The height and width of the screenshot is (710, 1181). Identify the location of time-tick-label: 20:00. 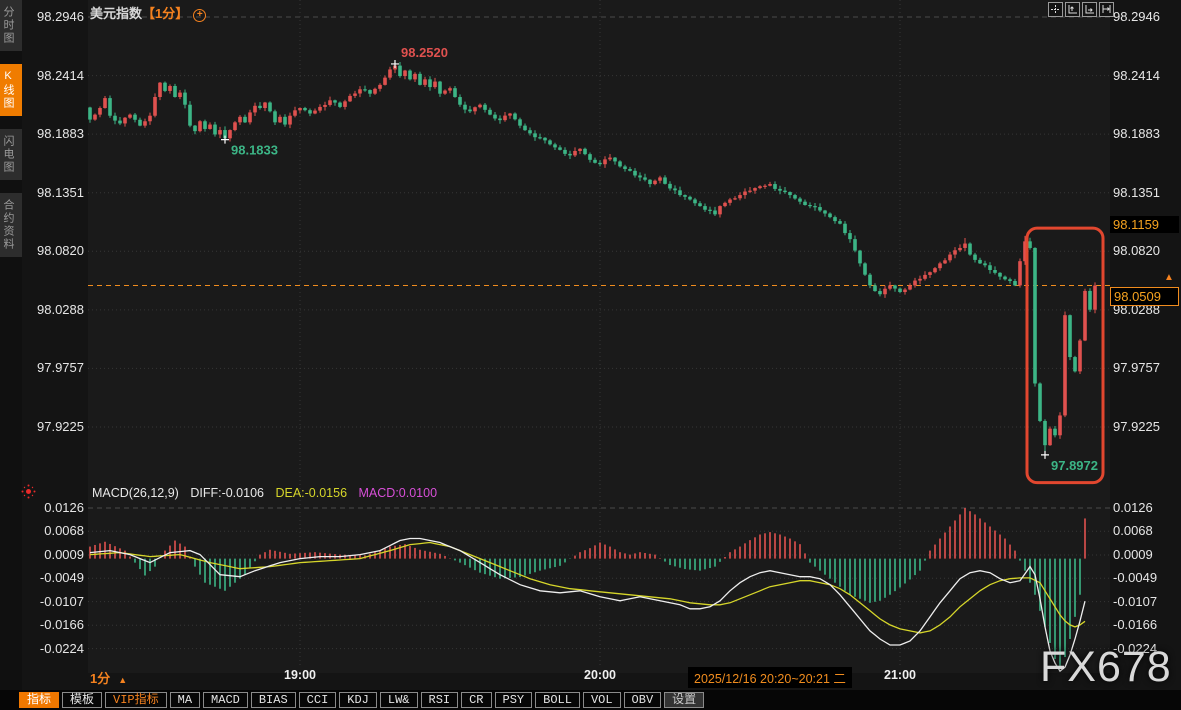
(600, 675).